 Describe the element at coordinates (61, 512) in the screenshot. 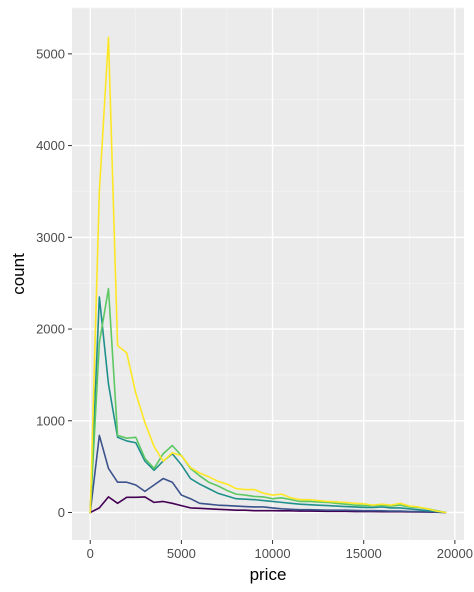

I see `y-tick-label: 0` at that location.